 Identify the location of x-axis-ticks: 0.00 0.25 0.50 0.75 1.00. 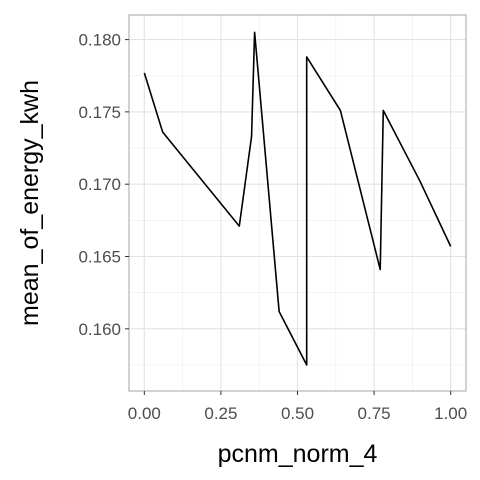
(297, 407).